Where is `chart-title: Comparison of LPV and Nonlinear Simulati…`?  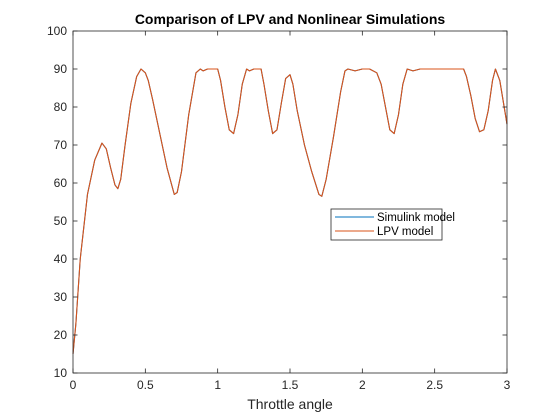
chart-title: Comparison of LPV and Nonlinear Simulati… is located at coordinates (290, 19).